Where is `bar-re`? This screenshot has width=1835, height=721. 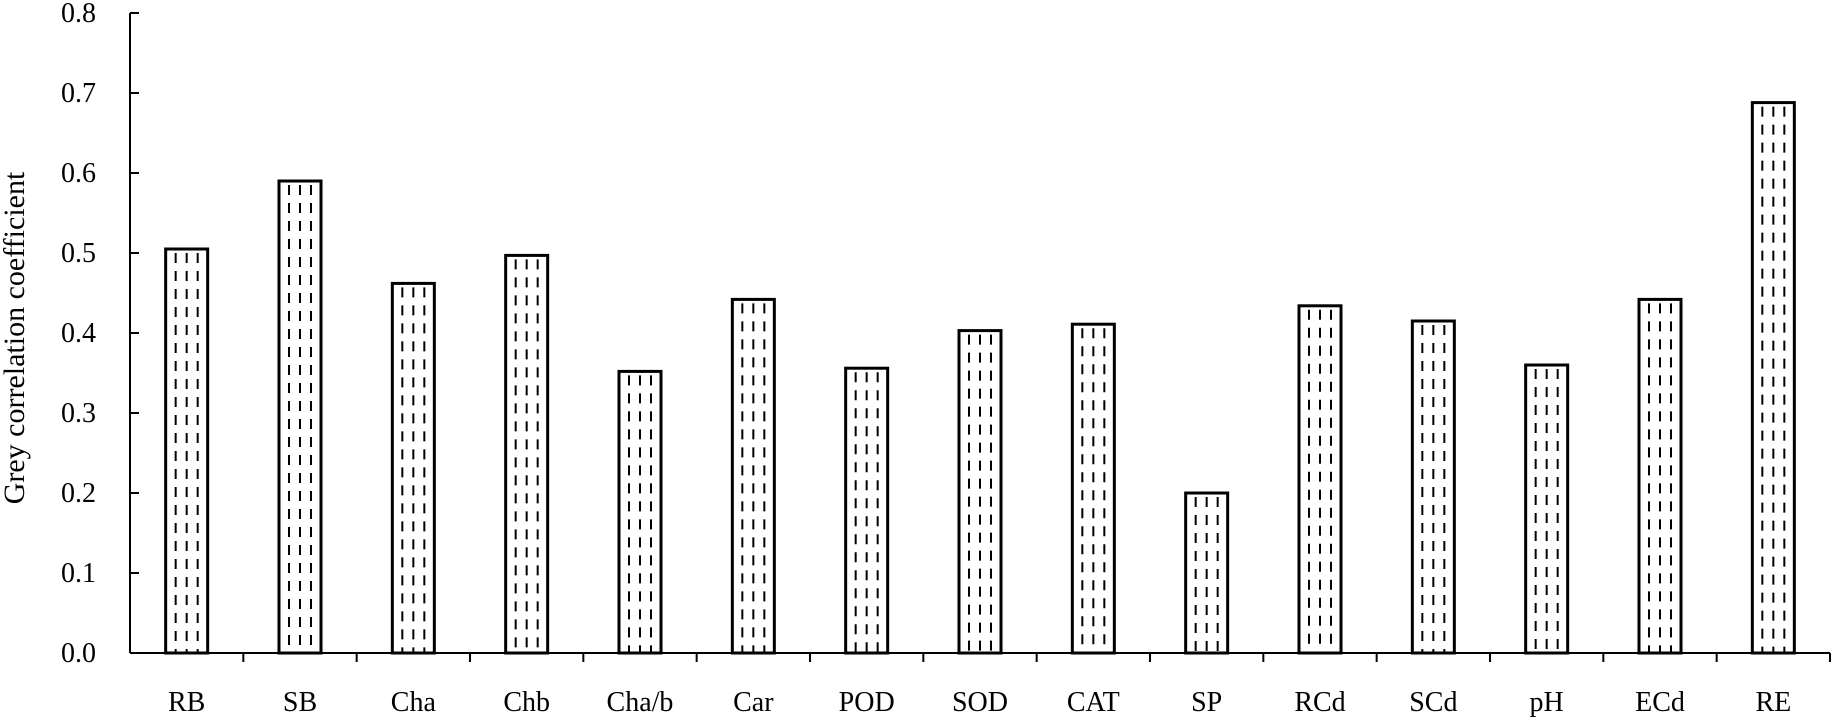 bar-re is located at coordinates (1773, 378).